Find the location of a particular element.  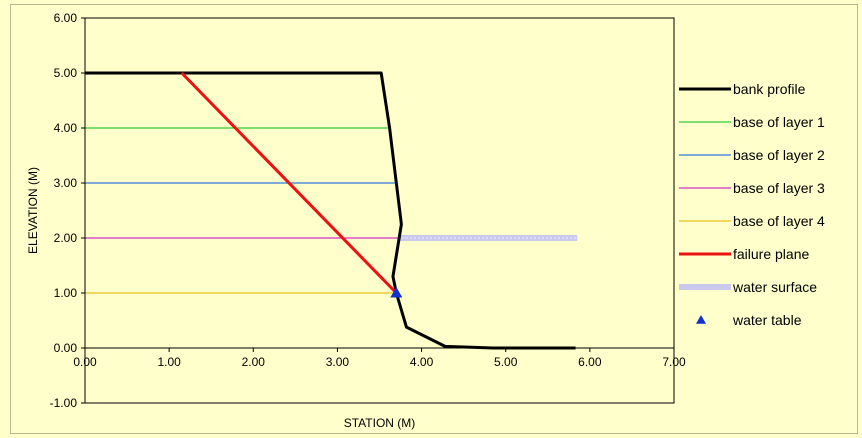

series-water-table-marker is located at coordinates (396, 292).